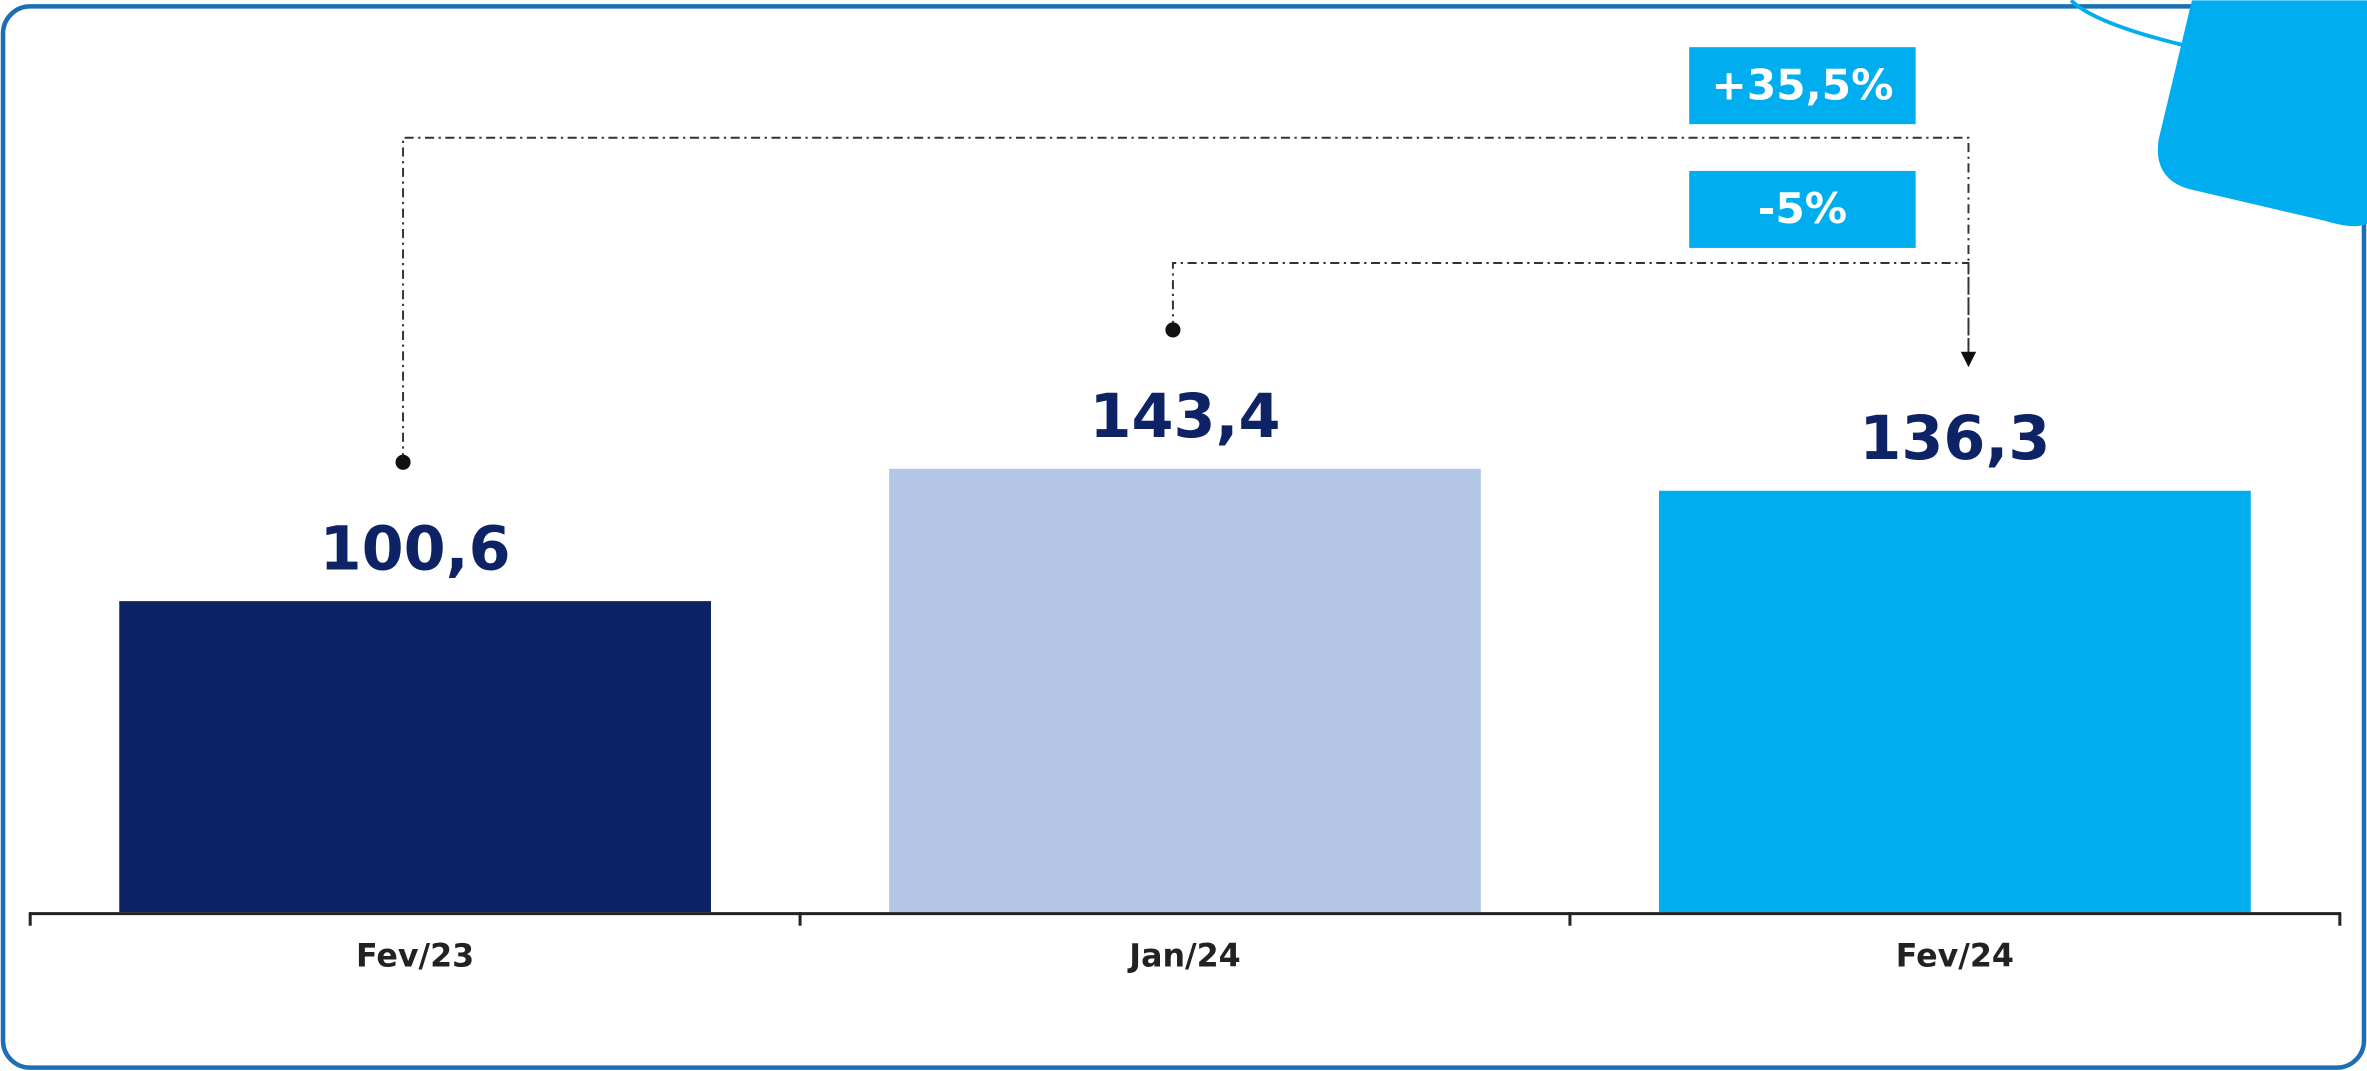 Image resolution: width=2367 pixels, height=1071 pixels. I want to click on x-tick-label: Jan/24, so click(1183, 956).